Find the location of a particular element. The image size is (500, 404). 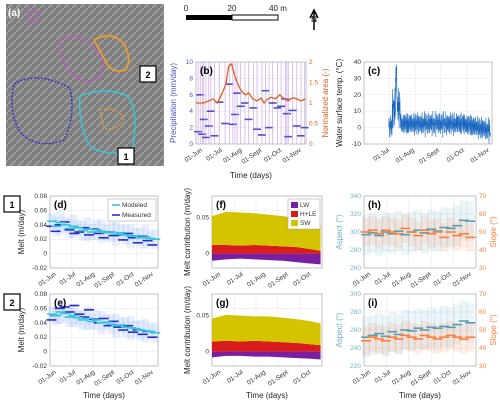

row-1-label: 1 is located at coordinates (11, 205).